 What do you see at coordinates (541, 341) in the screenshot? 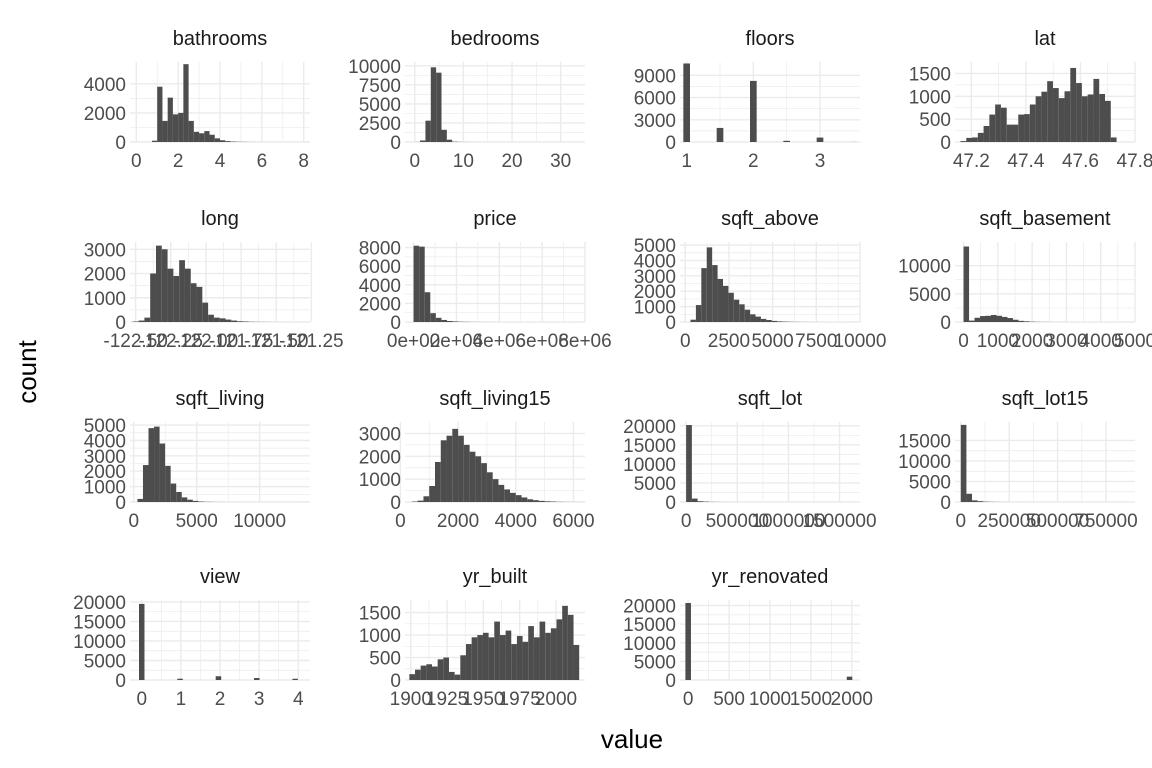
I see `x-tick-label: 6e+06` at bounding box center [541, 341].